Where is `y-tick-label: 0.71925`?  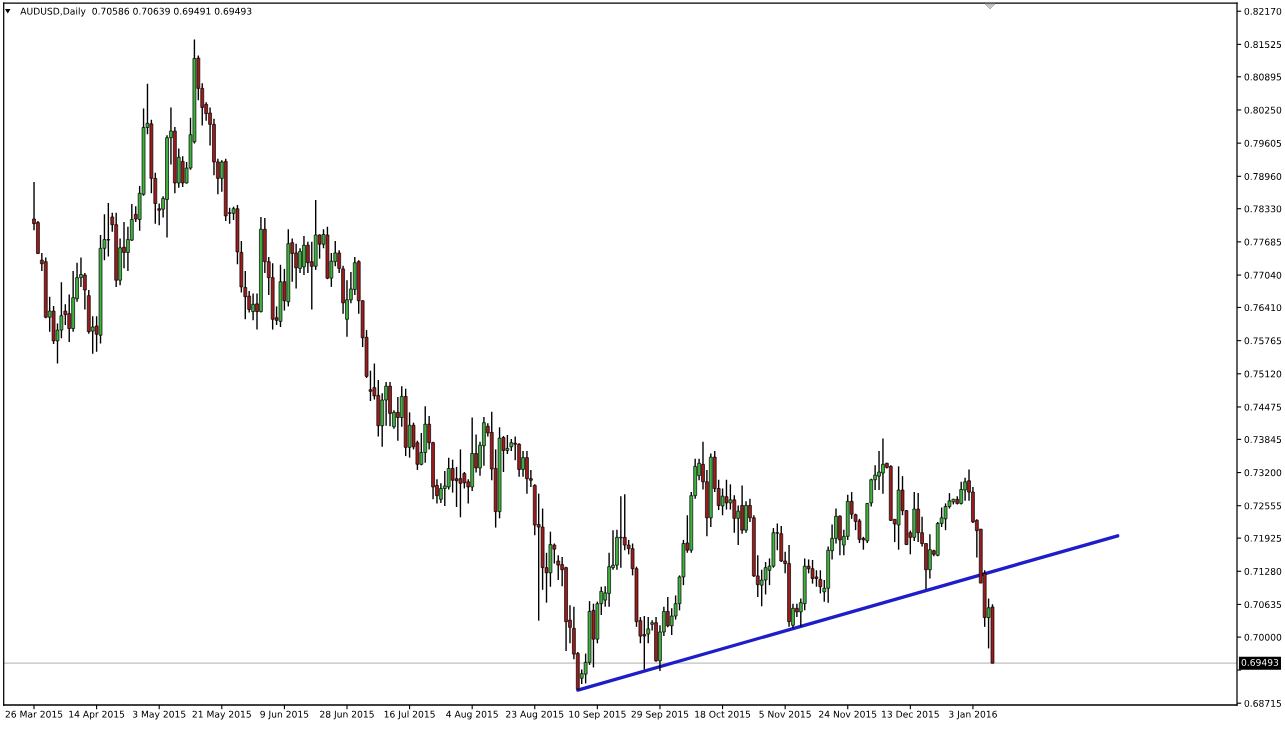
y-tick-label: 0.71925 is located at coordinates (1263, 538).